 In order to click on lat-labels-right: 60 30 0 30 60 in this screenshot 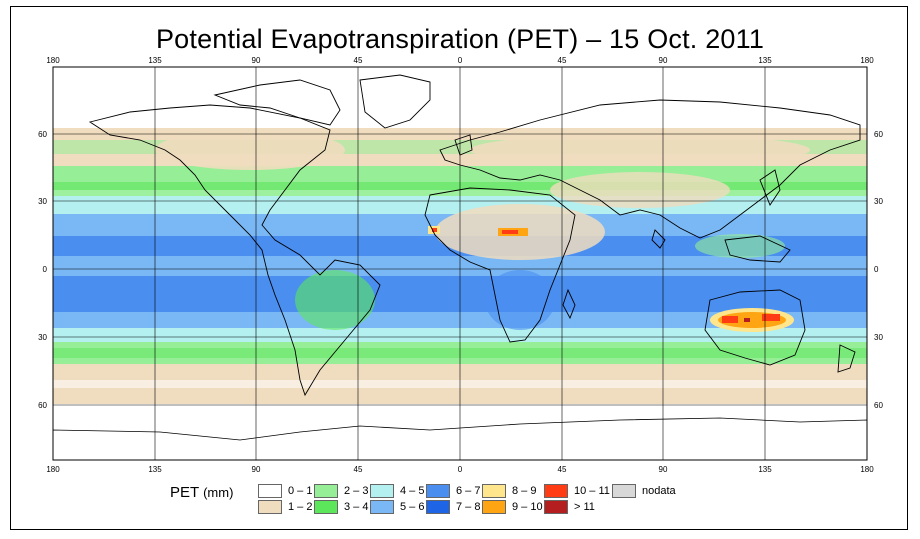, I will do `click(878, 270)`.